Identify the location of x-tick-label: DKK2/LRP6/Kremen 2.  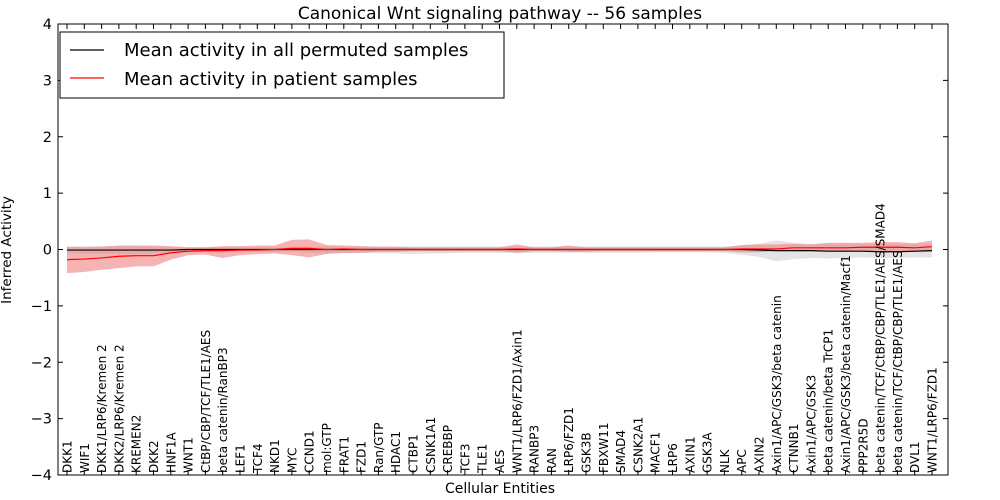
(119, 408).